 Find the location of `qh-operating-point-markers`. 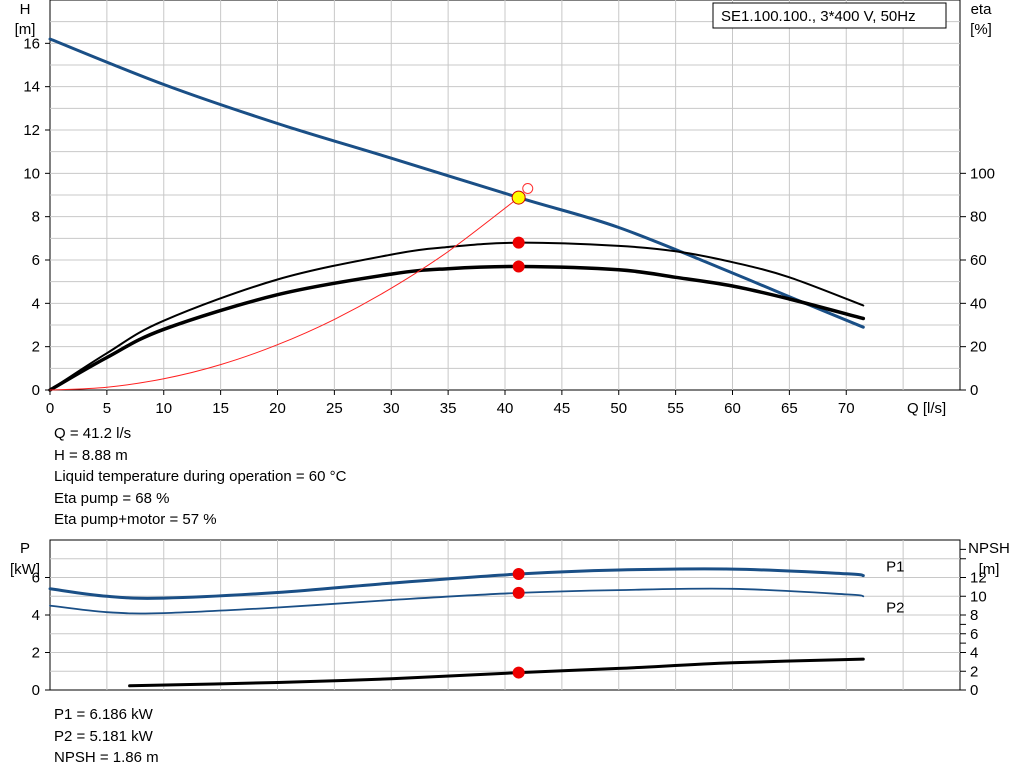

qh-operating-point-markers is located at coordinates (522, 228).